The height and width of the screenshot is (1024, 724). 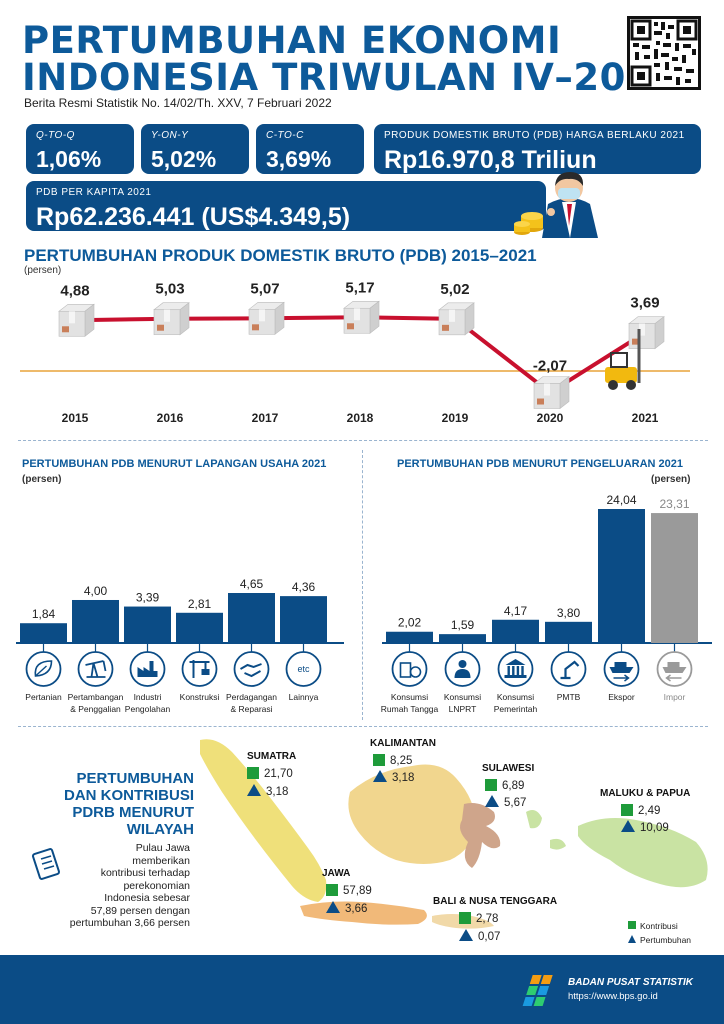 I want to click on region-jawa-name: JAWA, so click(x=336, y=873).